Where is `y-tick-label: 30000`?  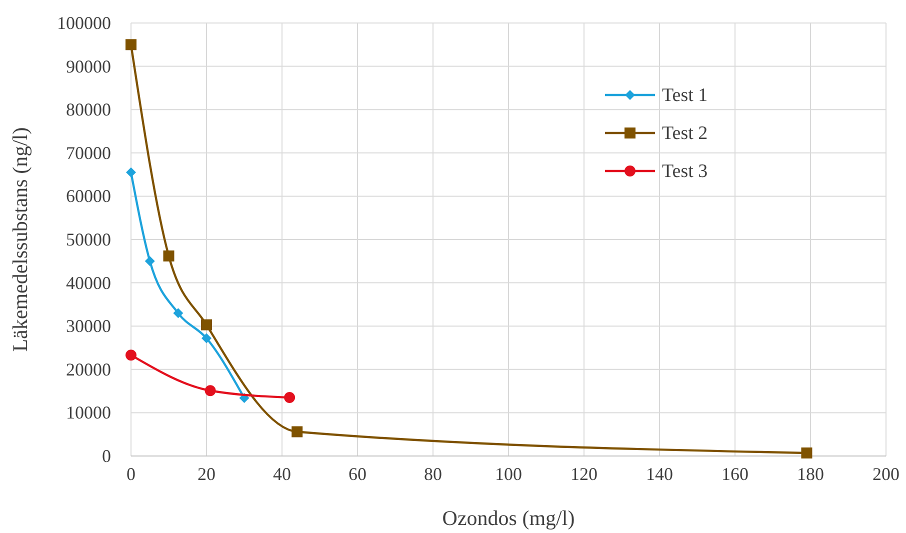 y-tick-label: 30000 is located at coordinates (88, 326).